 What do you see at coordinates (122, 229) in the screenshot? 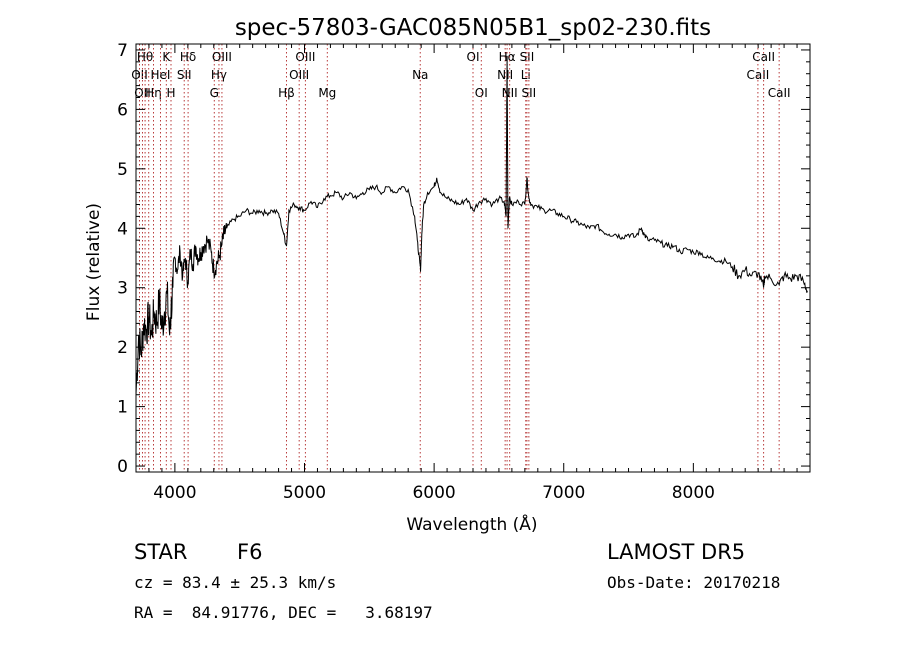
I see `y-tick-label: 4` at bounding box center [122, 229].